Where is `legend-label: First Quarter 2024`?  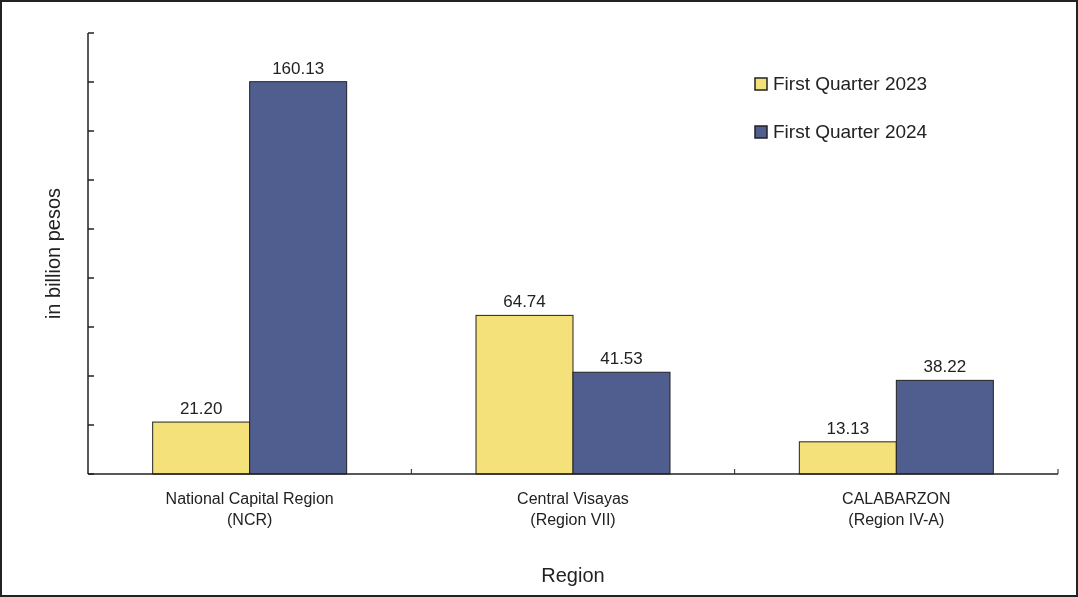
legend-label: First Quarter 2024 is located at coordinates (850, 131).